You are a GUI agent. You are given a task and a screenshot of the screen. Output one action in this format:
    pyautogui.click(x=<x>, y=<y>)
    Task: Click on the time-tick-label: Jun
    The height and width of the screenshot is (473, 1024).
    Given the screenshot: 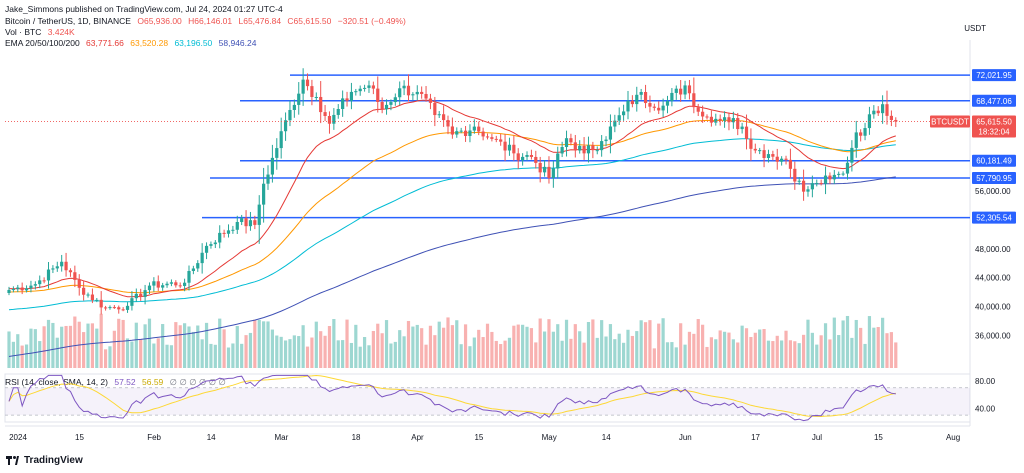 What is the action you would take?
    pyautogui.click(x=685, y=437)
    